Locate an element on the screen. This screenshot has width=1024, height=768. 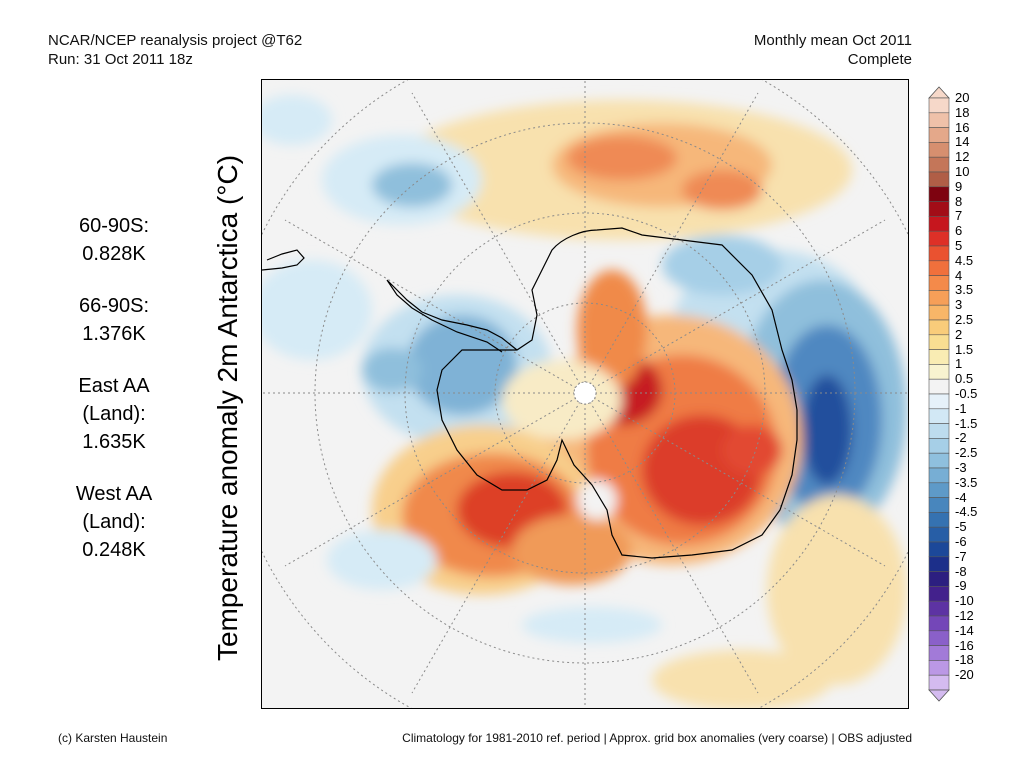
colorbar-tick-label: 20 is located at coordinates (962, 97).